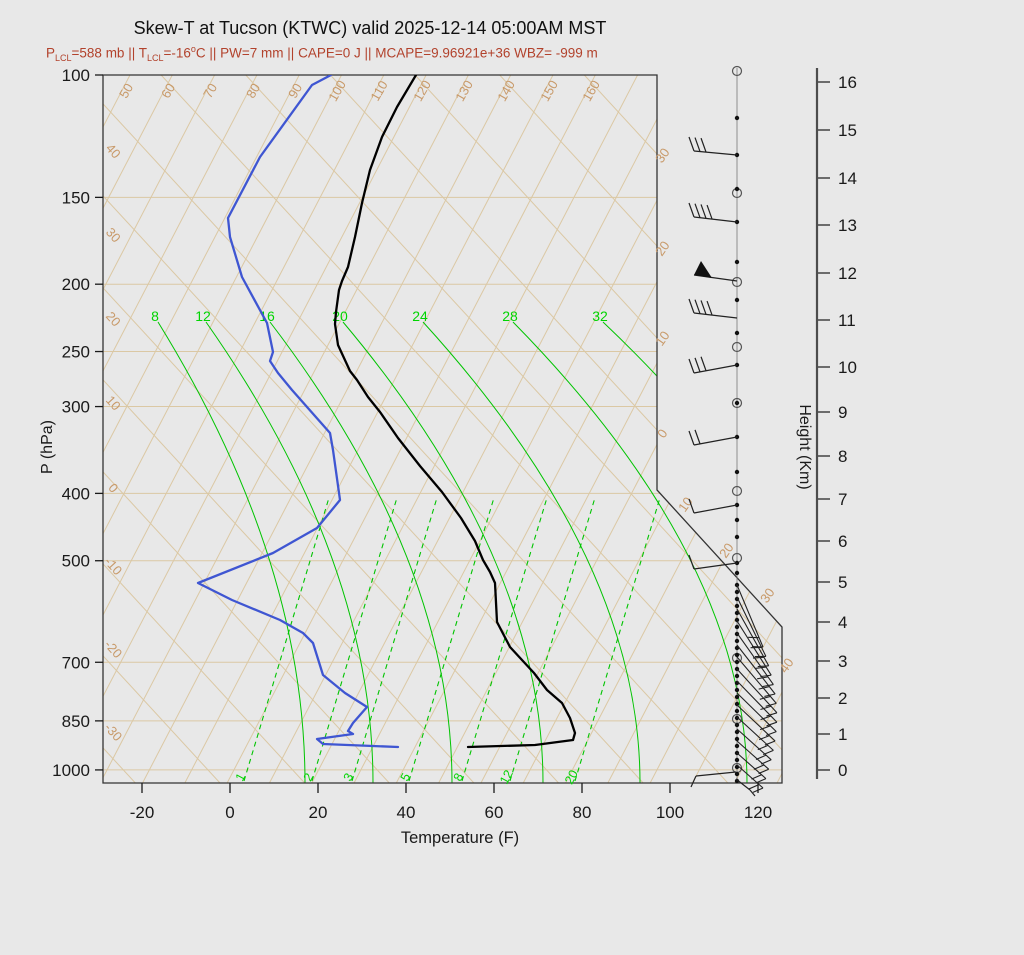 The image size is (1024, 955). What do you see at coordinates (842, 622) in the screenshot?
I see `svg-text: 4` at bounding box center [842, 622].